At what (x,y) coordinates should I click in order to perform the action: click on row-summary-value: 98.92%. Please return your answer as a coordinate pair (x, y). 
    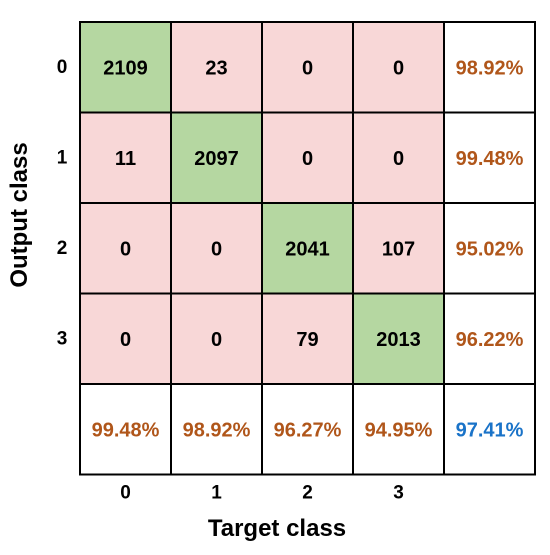
    Looking at the image, I should click on (490, 68).